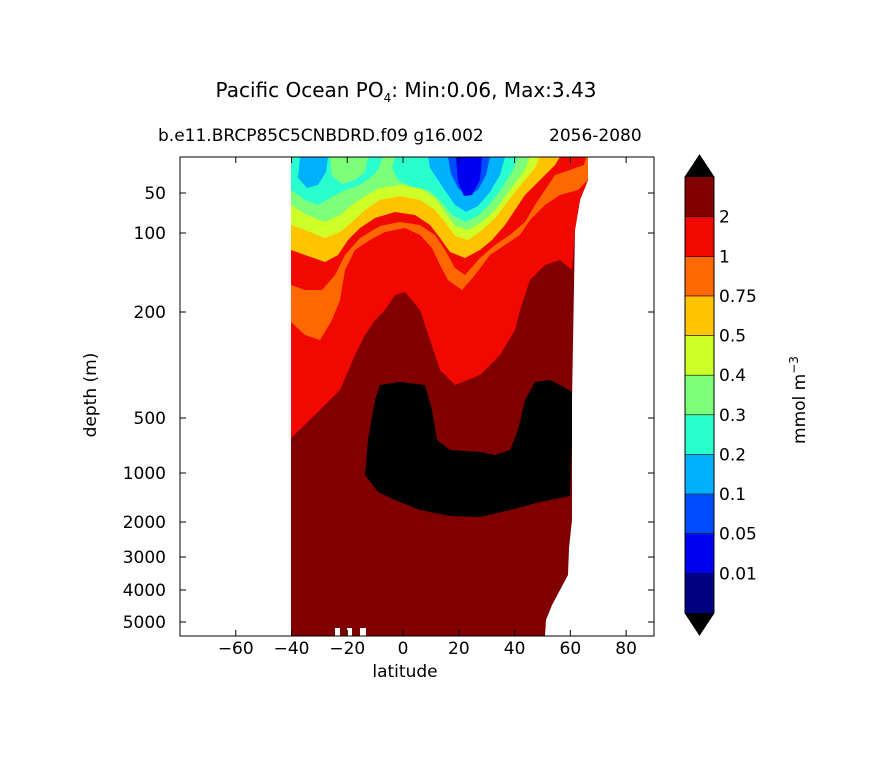 The height and width of the screenshot is (757, 869). I want to click on y-tick-label: 5000, so click(144, 623).